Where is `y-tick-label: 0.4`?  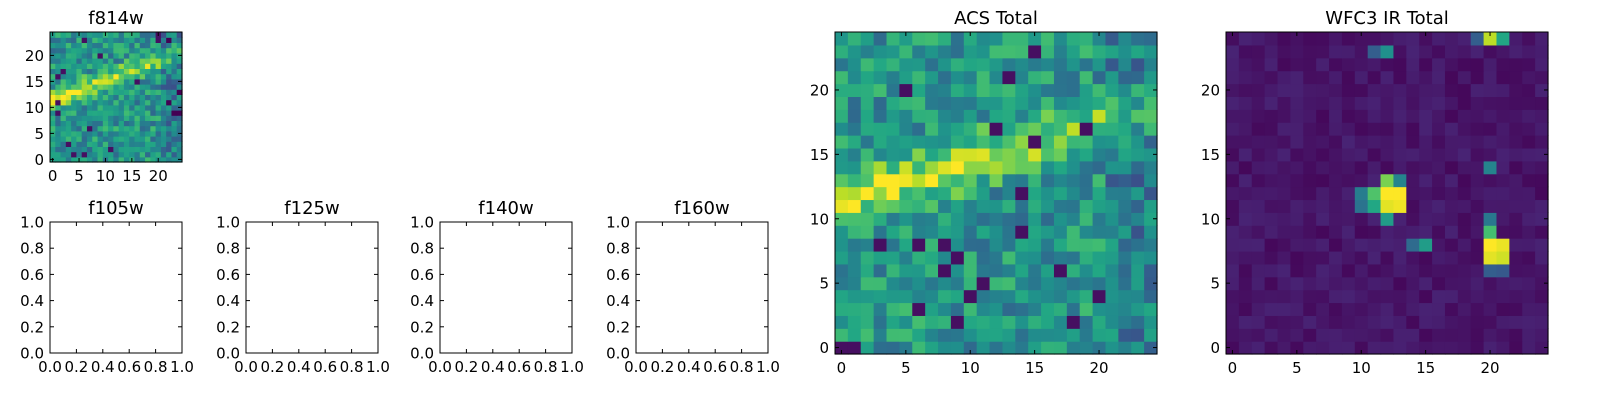
y-tick-label: 0.4 is located at coordinates (618, 301).